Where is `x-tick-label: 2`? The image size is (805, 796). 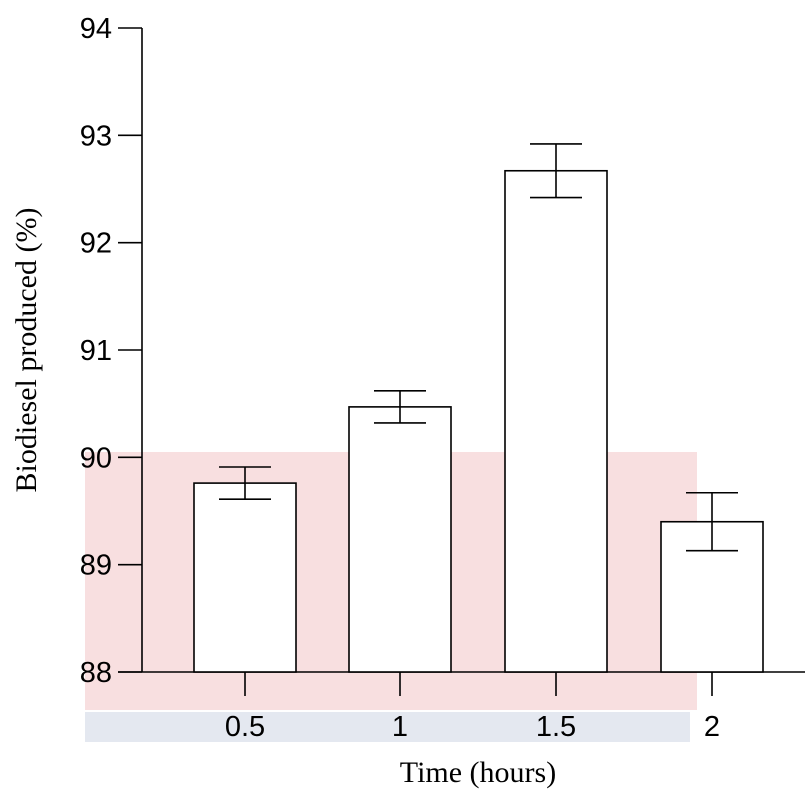 x-tick-label: 2 is located at coordinates (712, 727).